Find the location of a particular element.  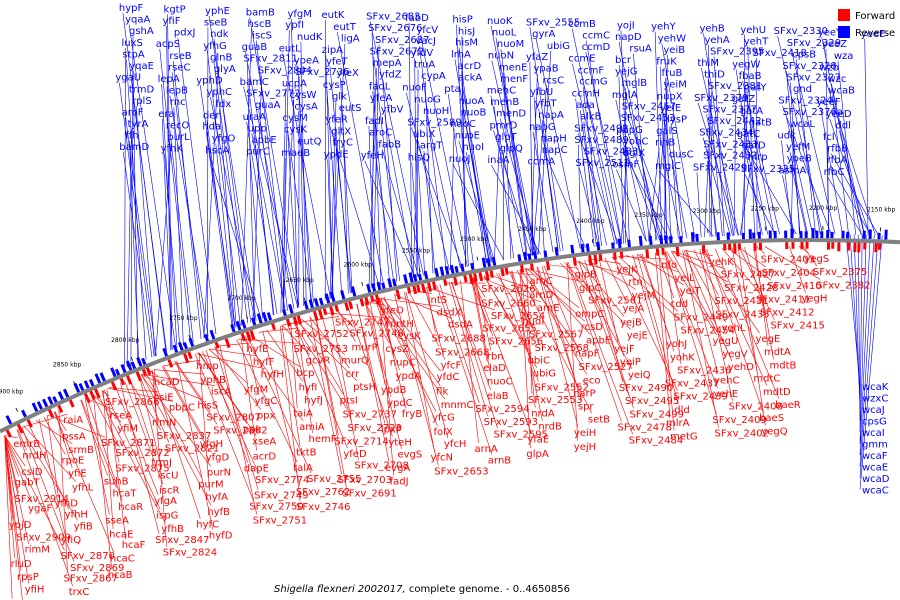

forward-gene-label: ubiC is located at coordinates (538, 360).